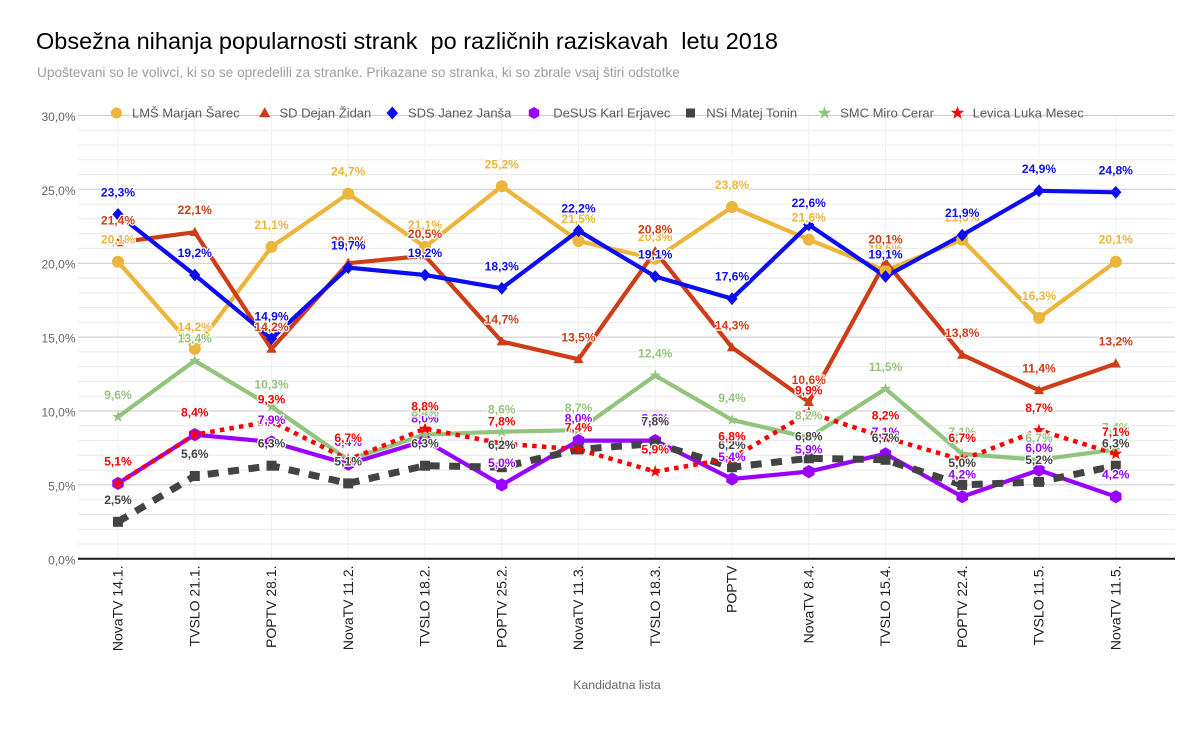  What do you see at coordinates (732, 398) in the screenshot?
I see `svg-text: 9,4%` at bounding box center [732, 398].